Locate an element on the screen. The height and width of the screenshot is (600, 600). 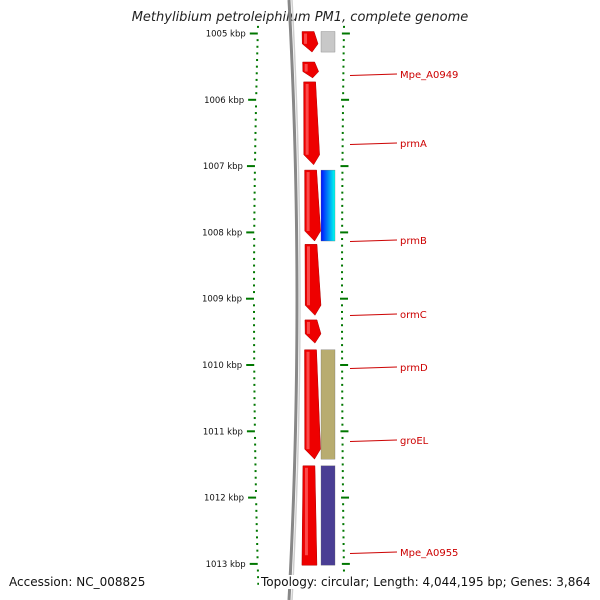
gene-label: Mpe_A0949 is located at coordinates (429, 75).